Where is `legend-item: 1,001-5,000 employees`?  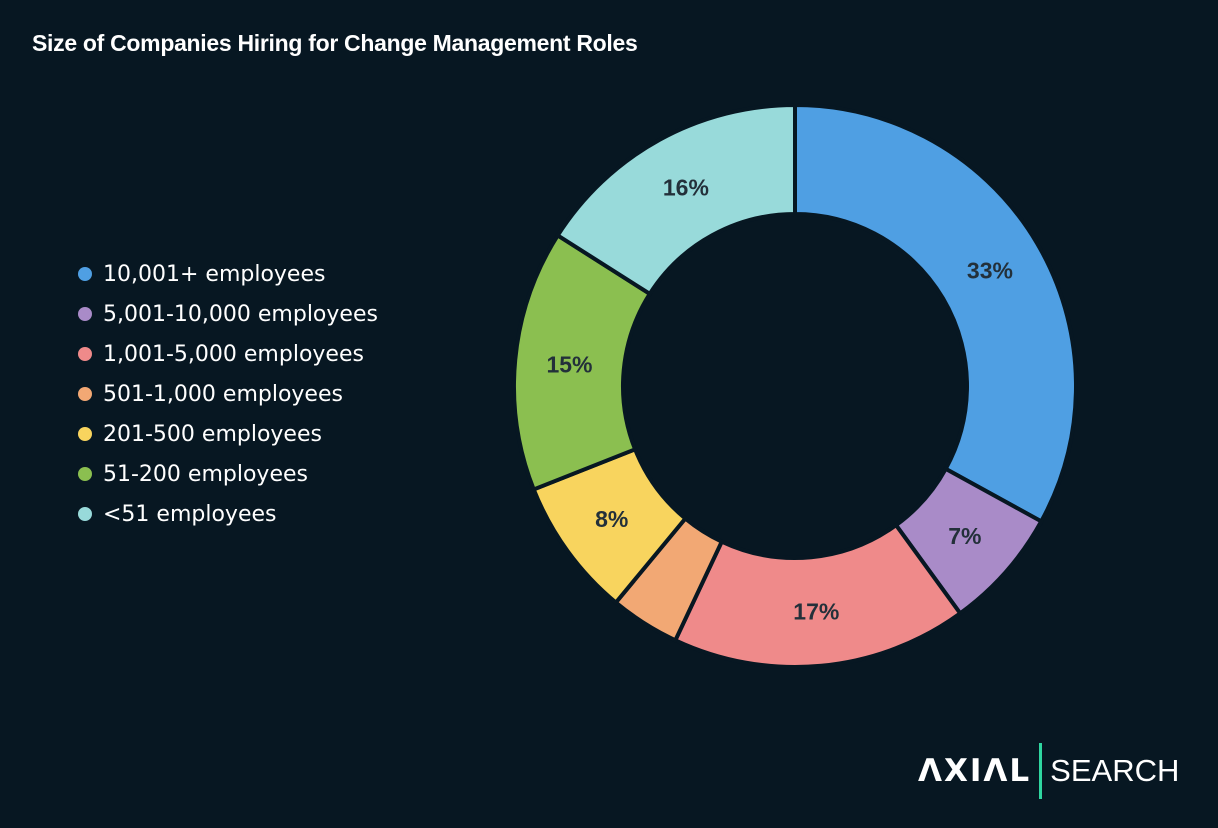
legend-item: 1,001-5,000 employees is located at coordinates (228, 354).